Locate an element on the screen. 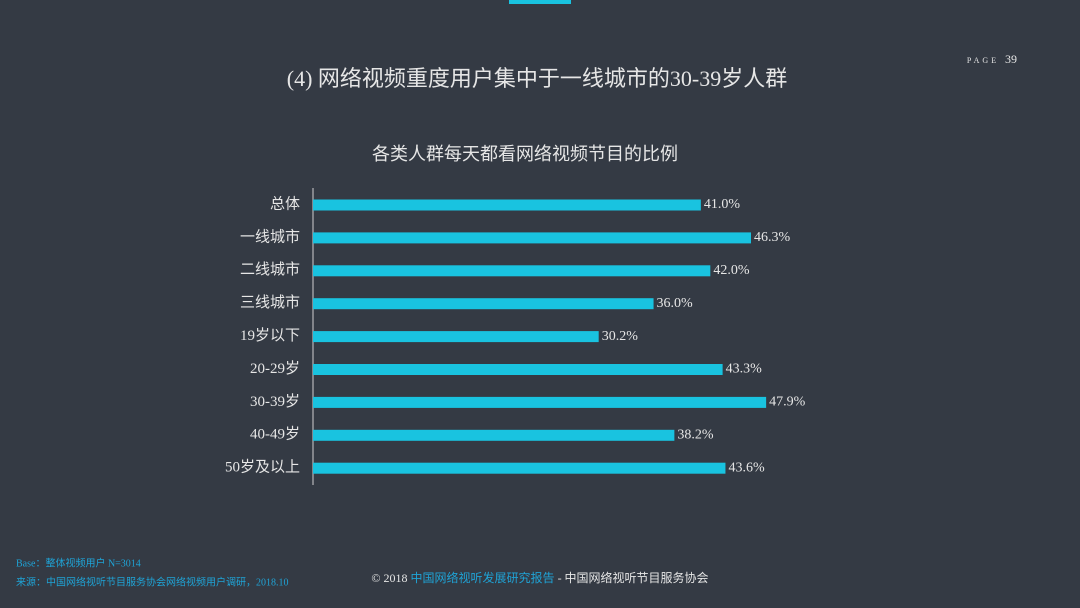 The width and height of the screenshot is (1080, 608). page-number: 39 is located at coordinates (1011, 59).